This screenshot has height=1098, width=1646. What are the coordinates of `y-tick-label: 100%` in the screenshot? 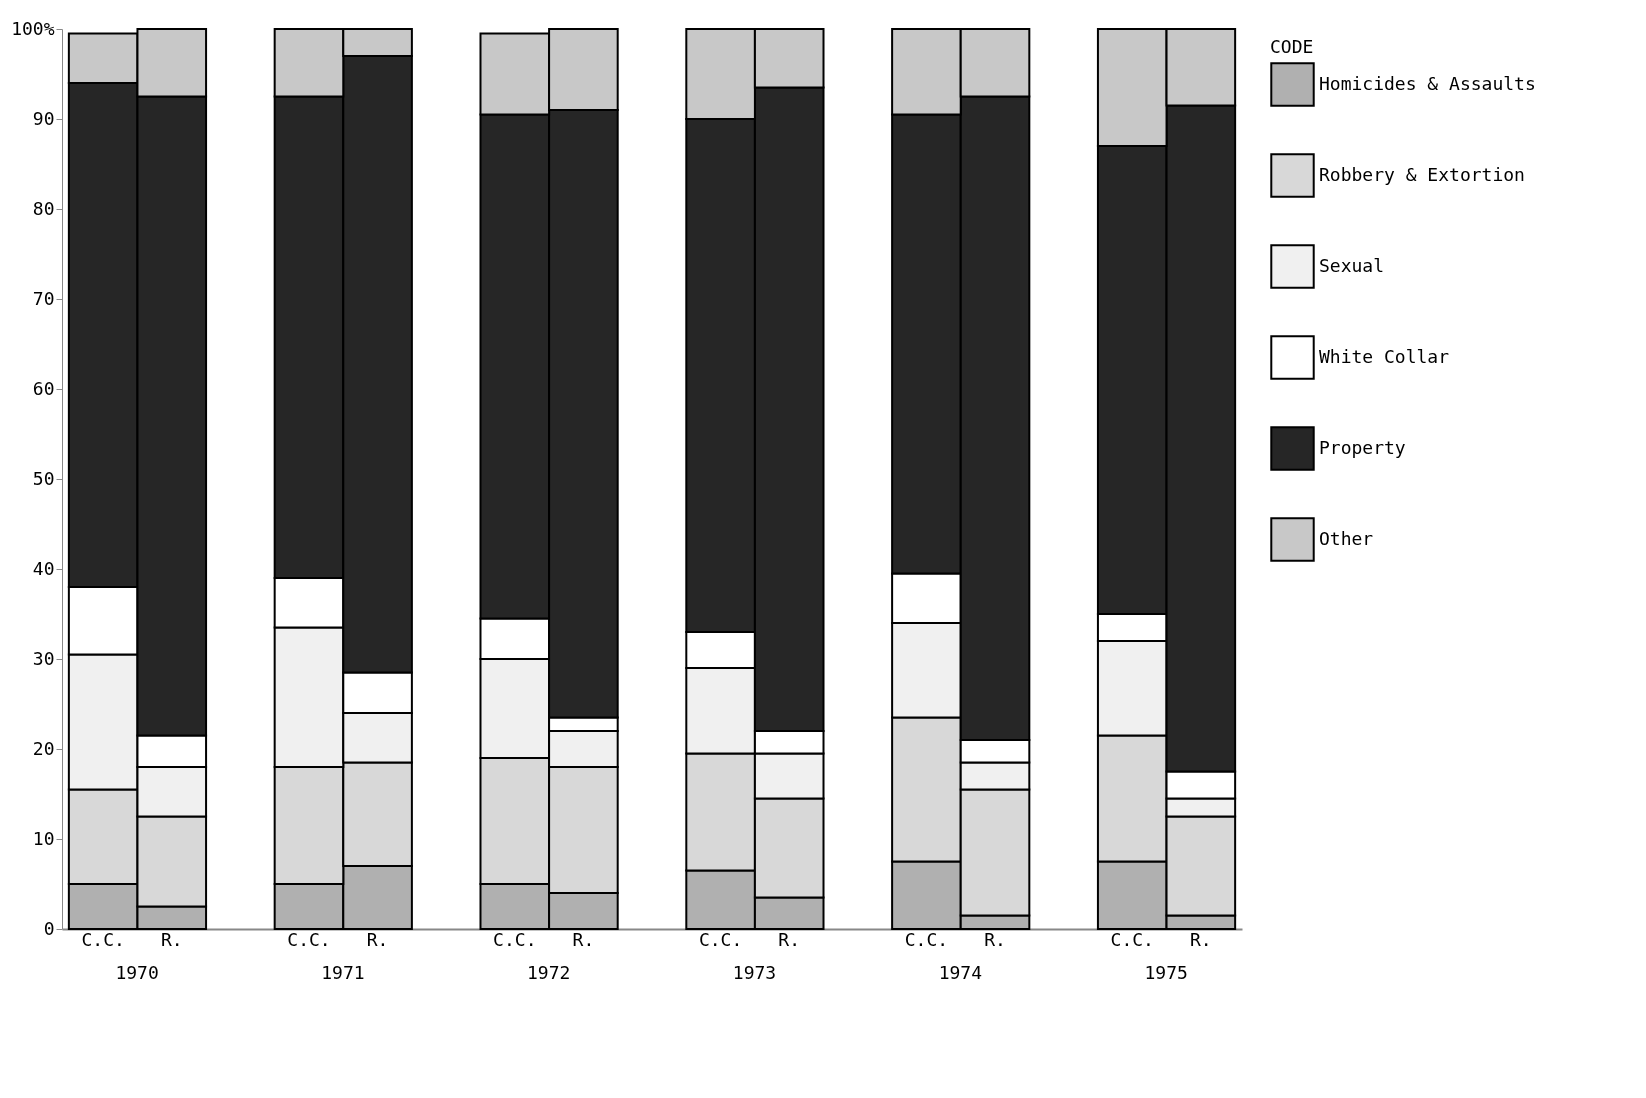 It's located at (33, 28).